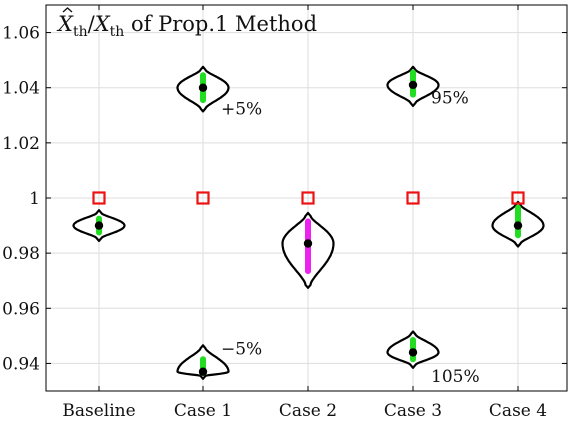 This screenshot has height=426, width=574. I want to click on y-tick-label: 0.96, so click(21, 309).